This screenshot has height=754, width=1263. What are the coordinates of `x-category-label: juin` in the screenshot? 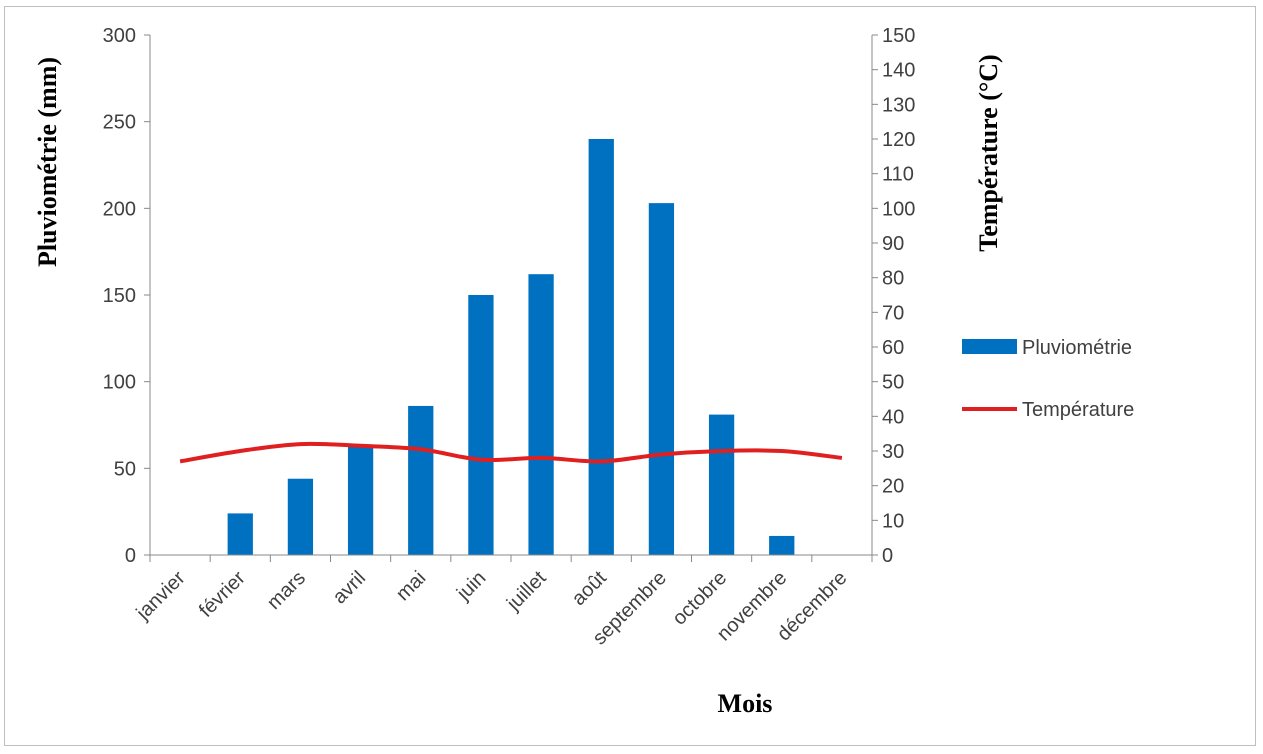 It's located at (471, 586).